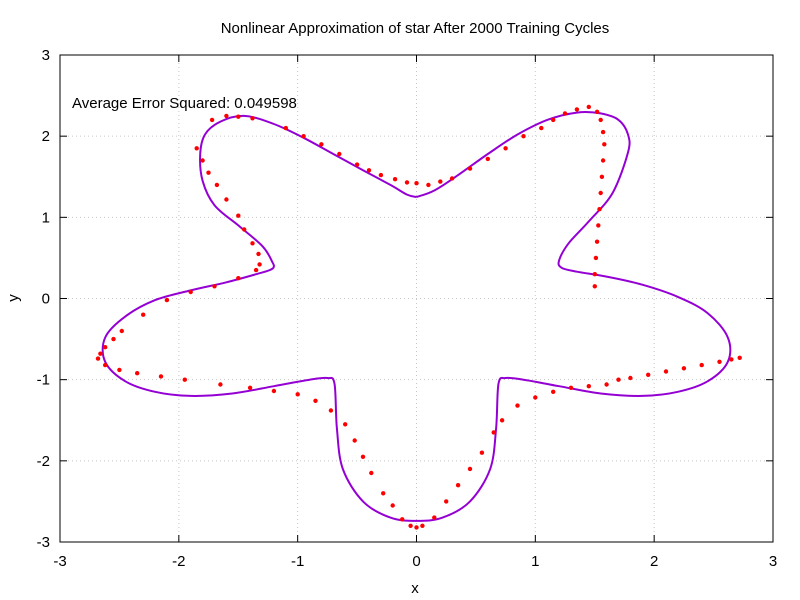 This screenshot has height=600, width=800. I want to click on y-tick-labels: -3 -2 -1 0 1 2 3, so click(43, 299).